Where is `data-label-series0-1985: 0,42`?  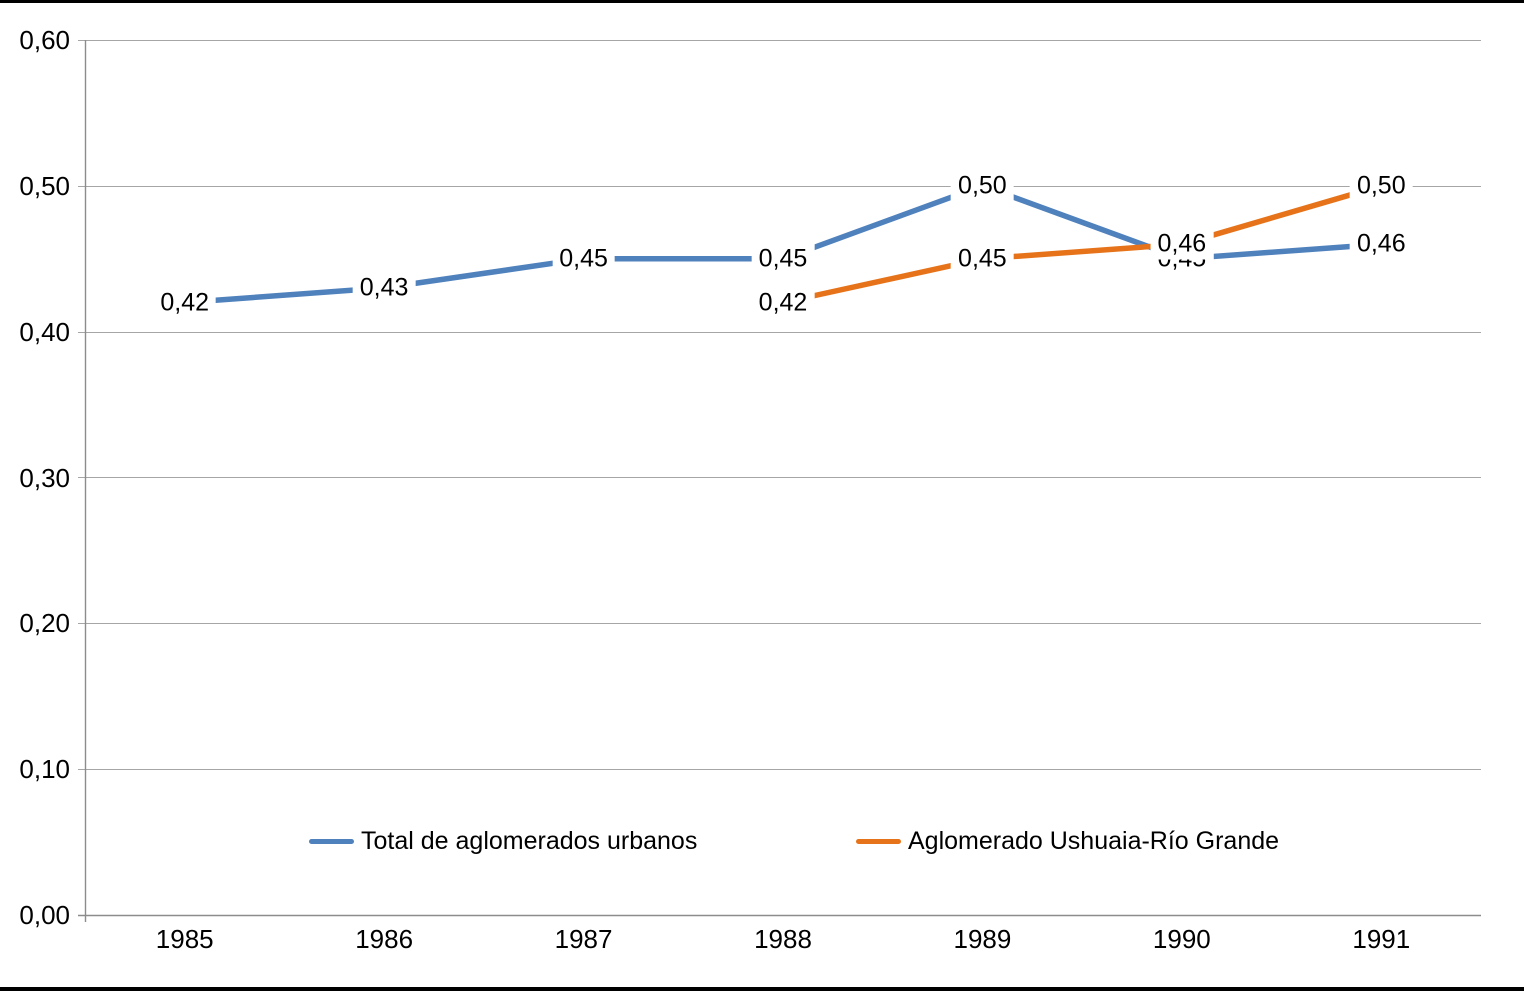 data-label-series0-1985: 0,42 is located at coordinates (185, 302).